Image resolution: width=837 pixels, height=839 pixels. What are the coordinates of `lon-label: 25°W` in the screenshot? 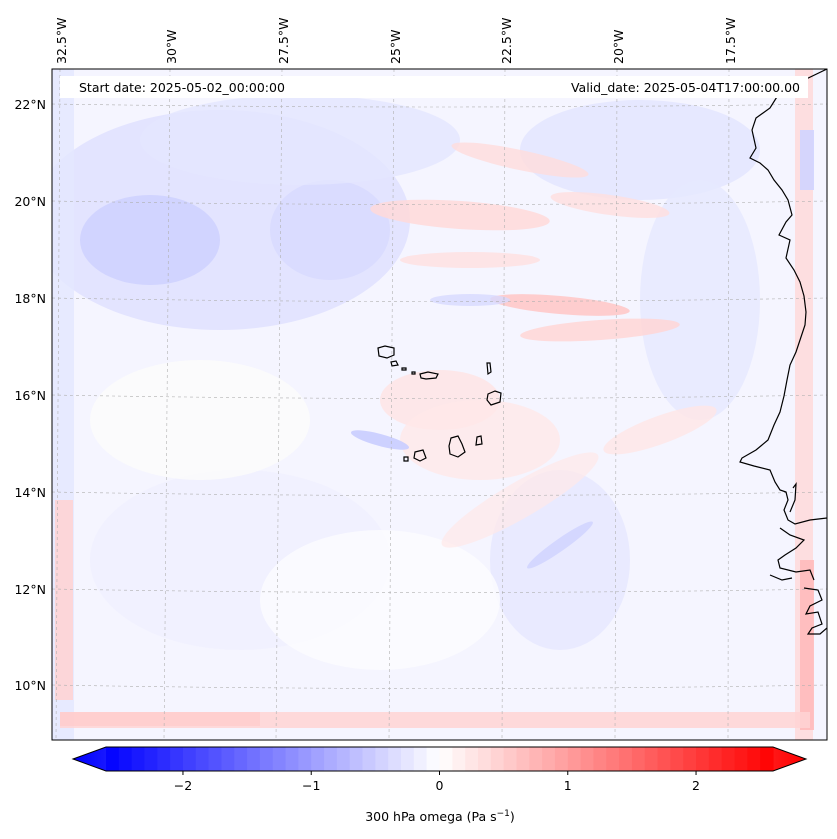 It's located at (395, 46).